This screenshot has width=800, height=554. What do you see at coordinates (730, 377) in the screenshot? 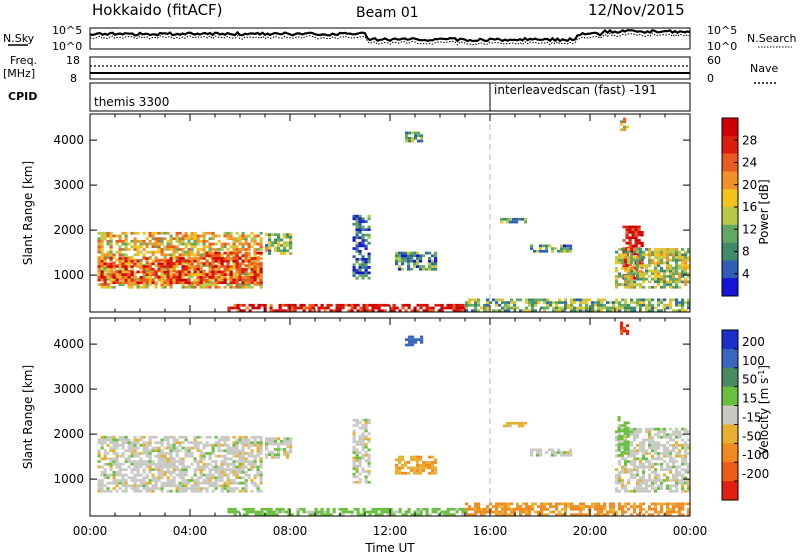
I see `velocity-colorbar-swatch` at bounding box center [730, 377].